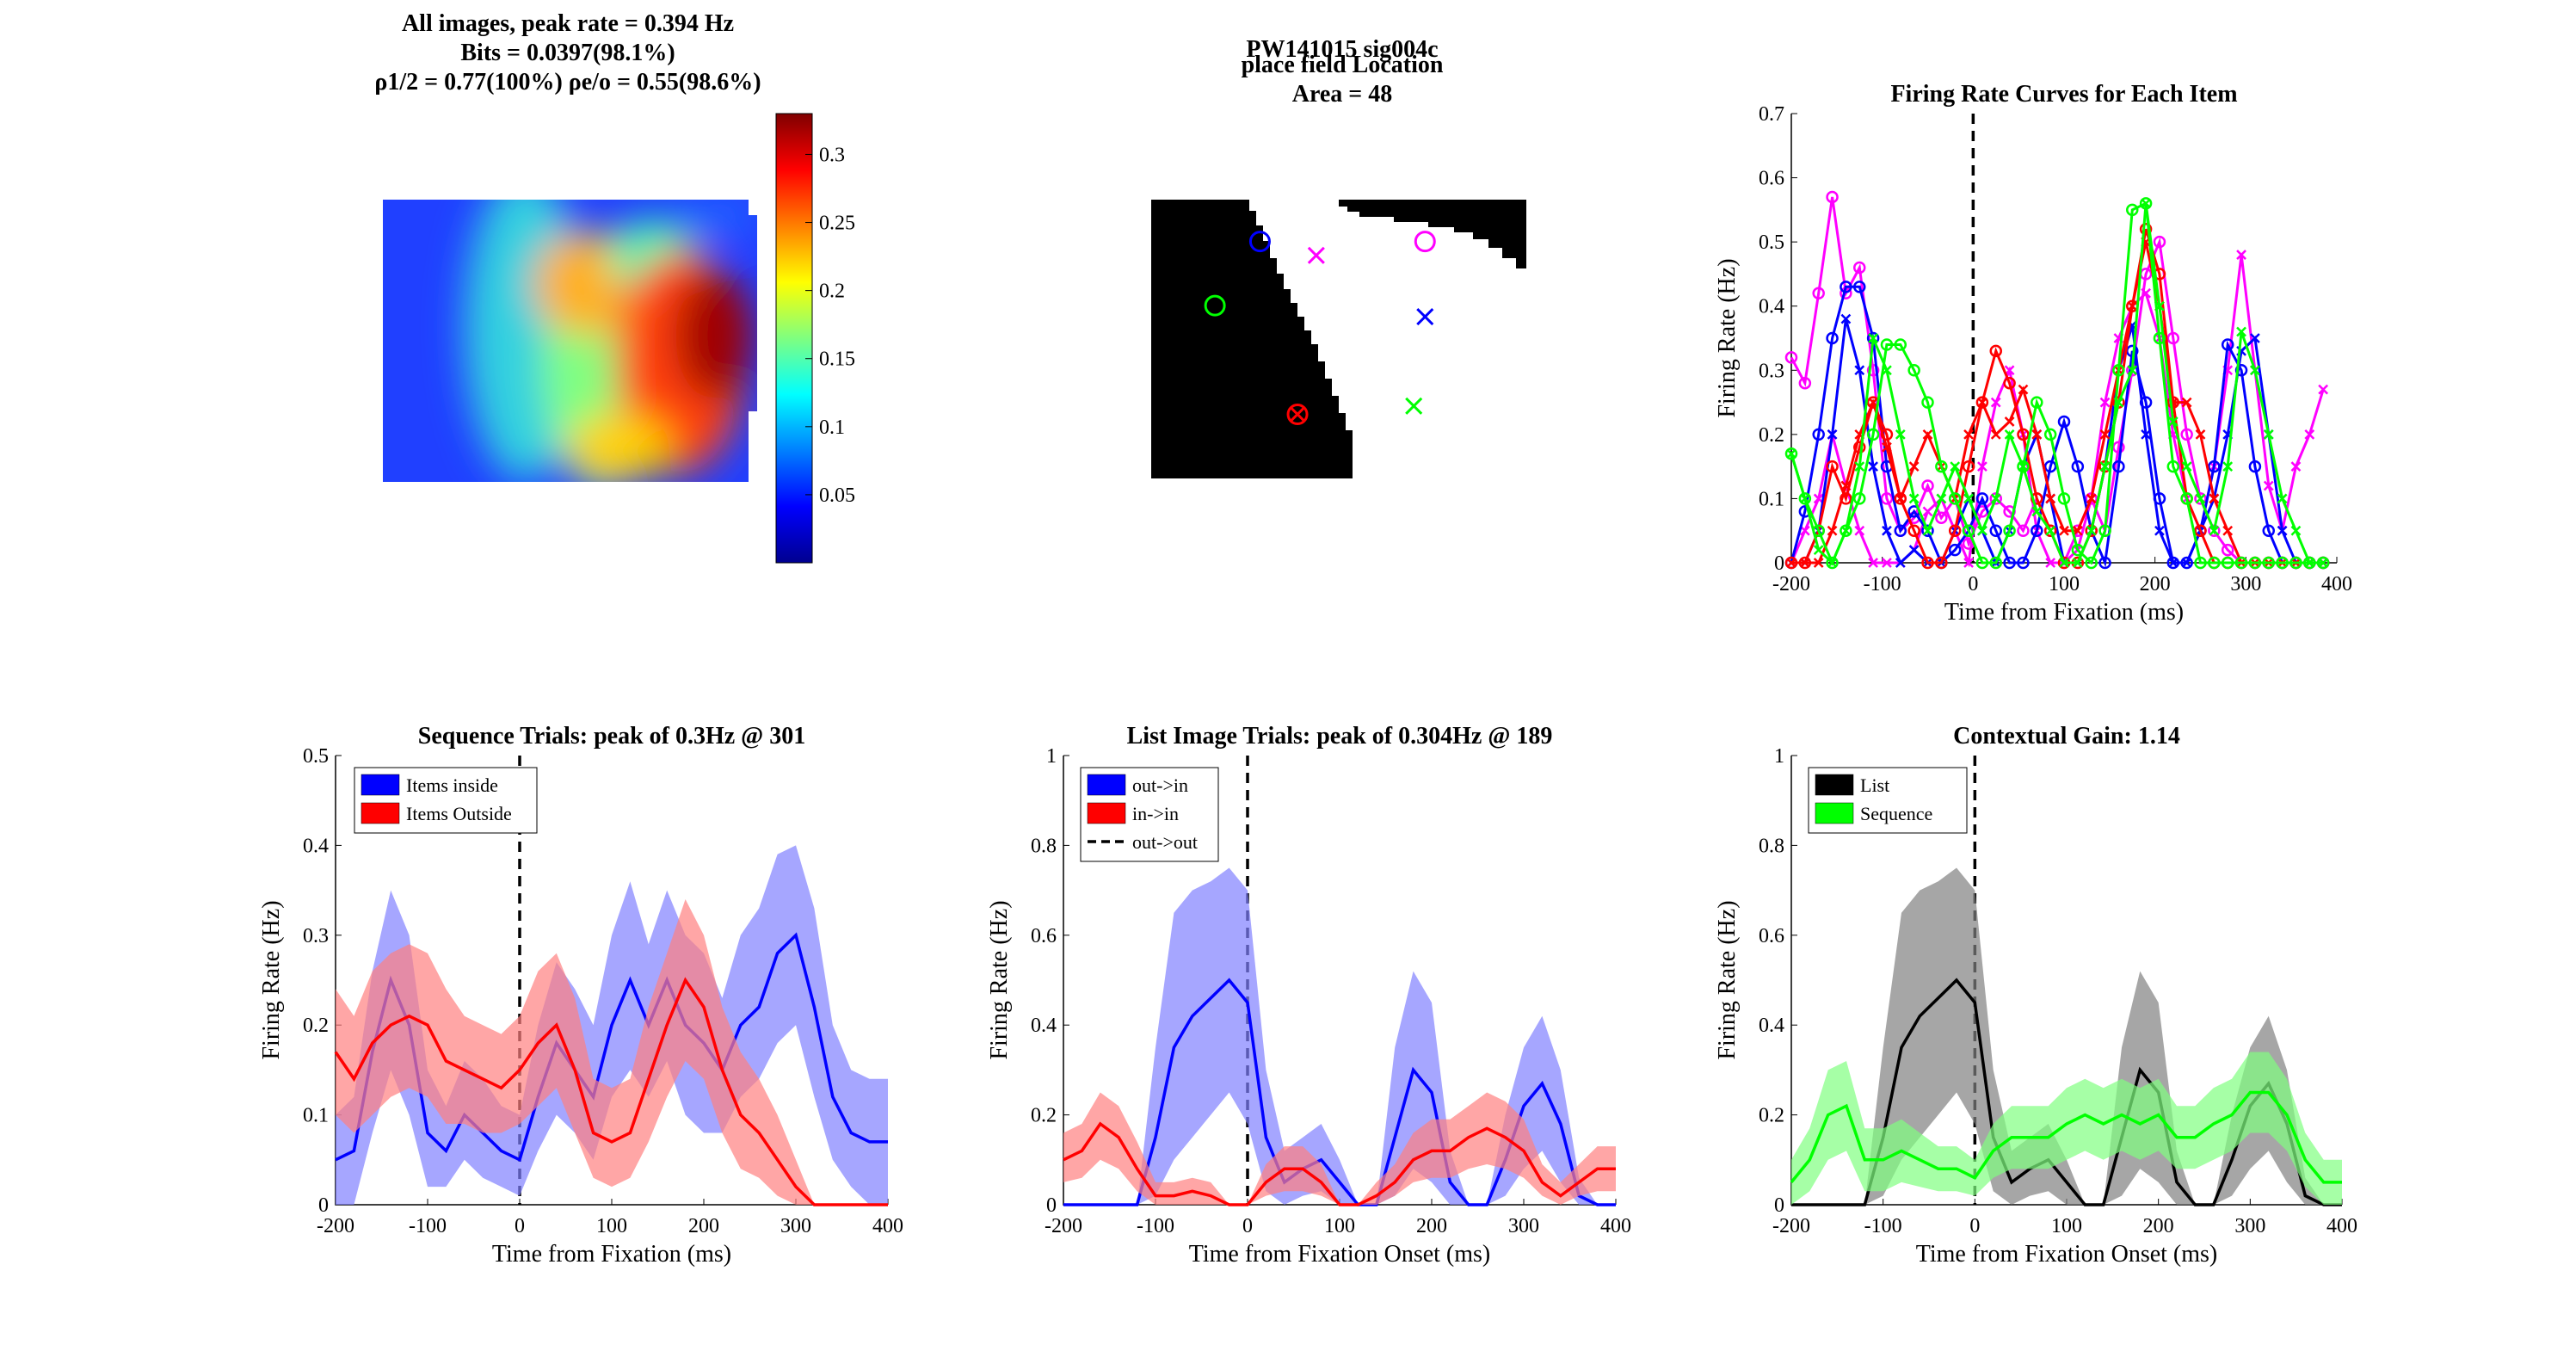 This screenshot has width=2576, height=1345. I want to click on heatmap-title-line1: All images, peak rate = 0.394 Hz, so click(568, 24).